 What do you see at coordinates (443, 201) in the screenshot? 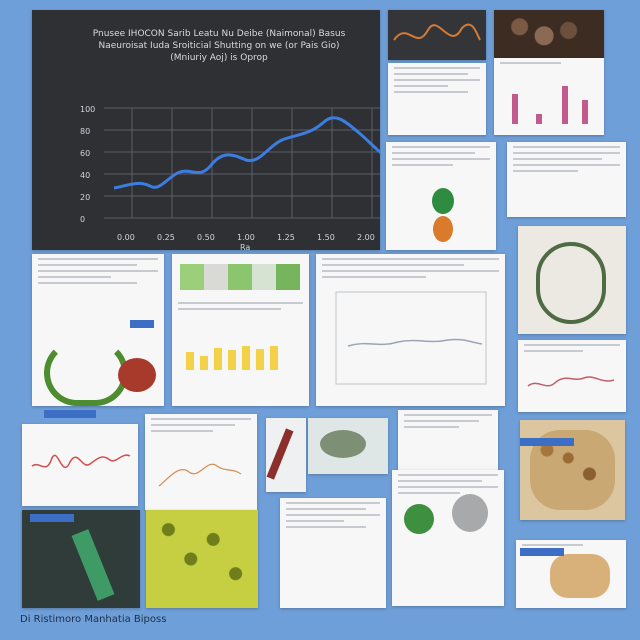
I see `fruit-figure` at bounding box center [443, 201].